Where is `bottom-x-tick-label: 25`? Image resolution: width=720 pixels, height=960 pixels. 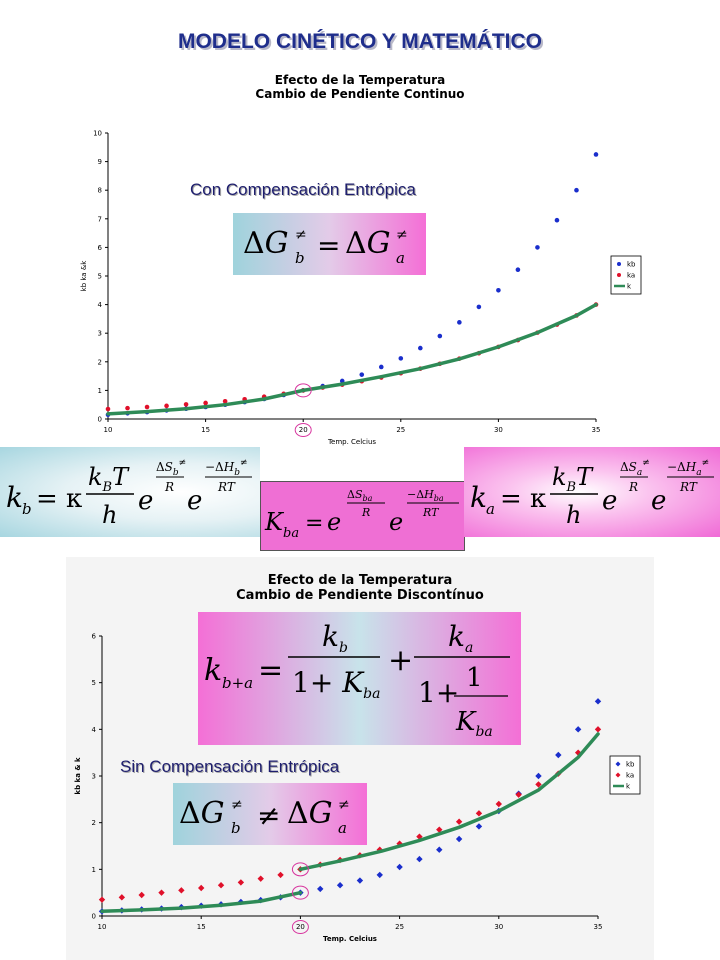 bottom-x-tick-label: 25 is located at coordinates (399, 927).